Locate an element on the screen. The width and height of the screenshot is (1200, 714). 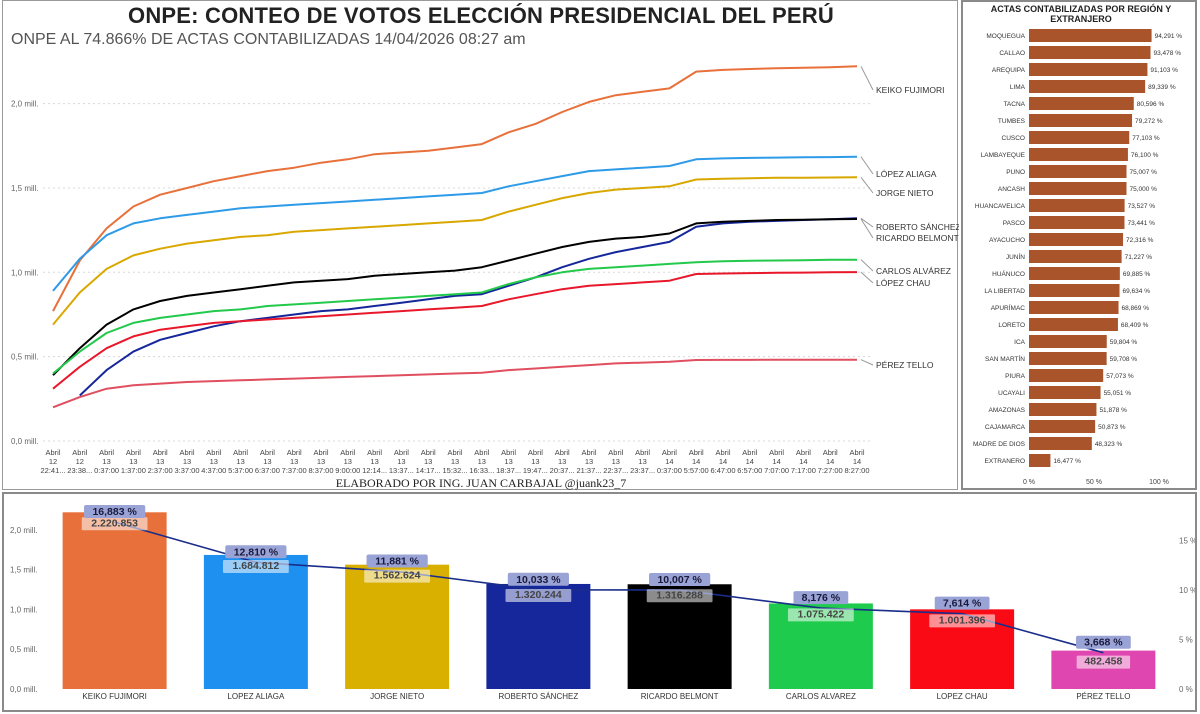
region-label: LAMBAYEQUE is located at coordinates (1003, 155).